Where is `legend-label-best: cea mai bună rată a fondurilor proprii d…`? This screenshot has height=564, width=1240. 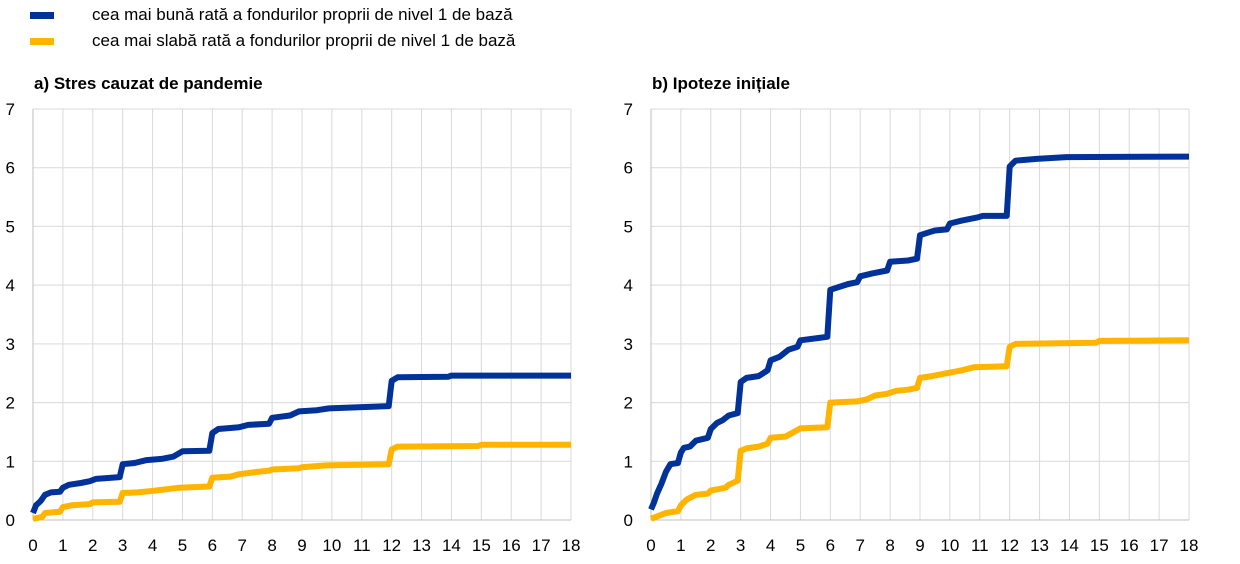
legend-label-best: cea mai bună rată a fondurilor proprii d… is located at coordinates (302, 14).